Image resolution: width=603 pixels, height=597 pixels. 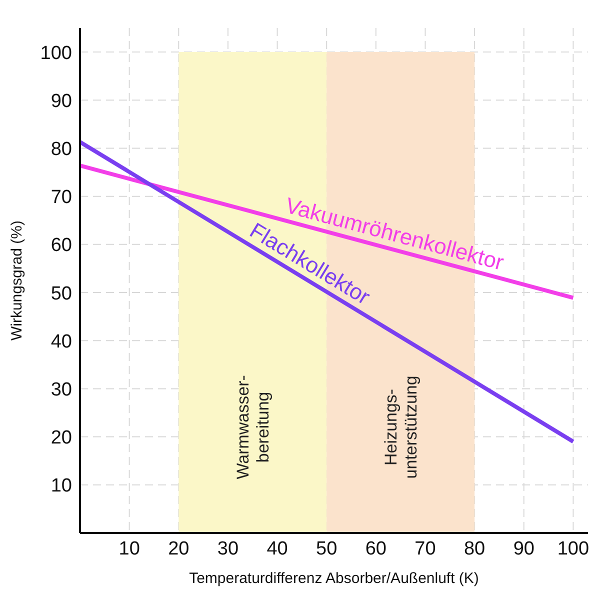 I want to click on y-tick-label: 30, so click(x=61, y=389).